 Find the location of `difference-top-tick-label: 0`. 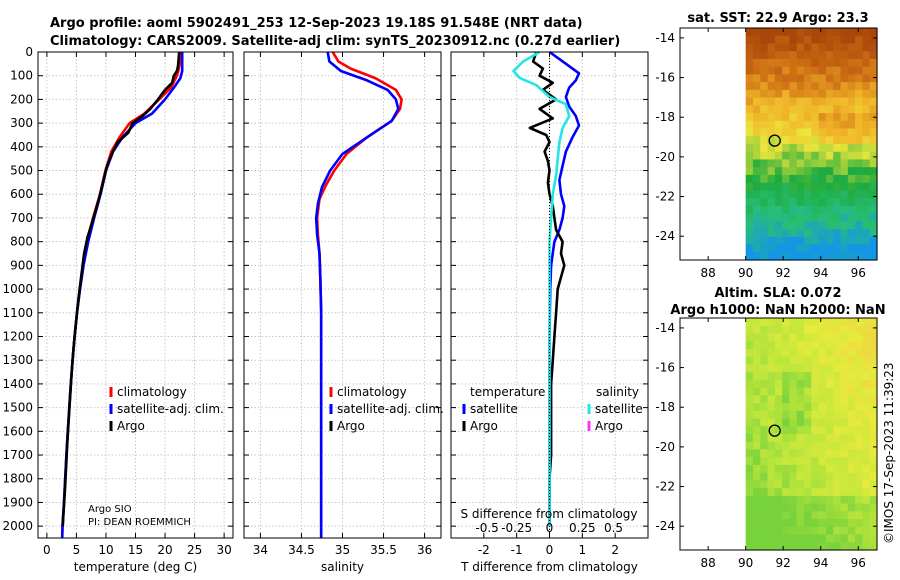

difference-top-tick-label: 0 is located at coordinates (550, 528).